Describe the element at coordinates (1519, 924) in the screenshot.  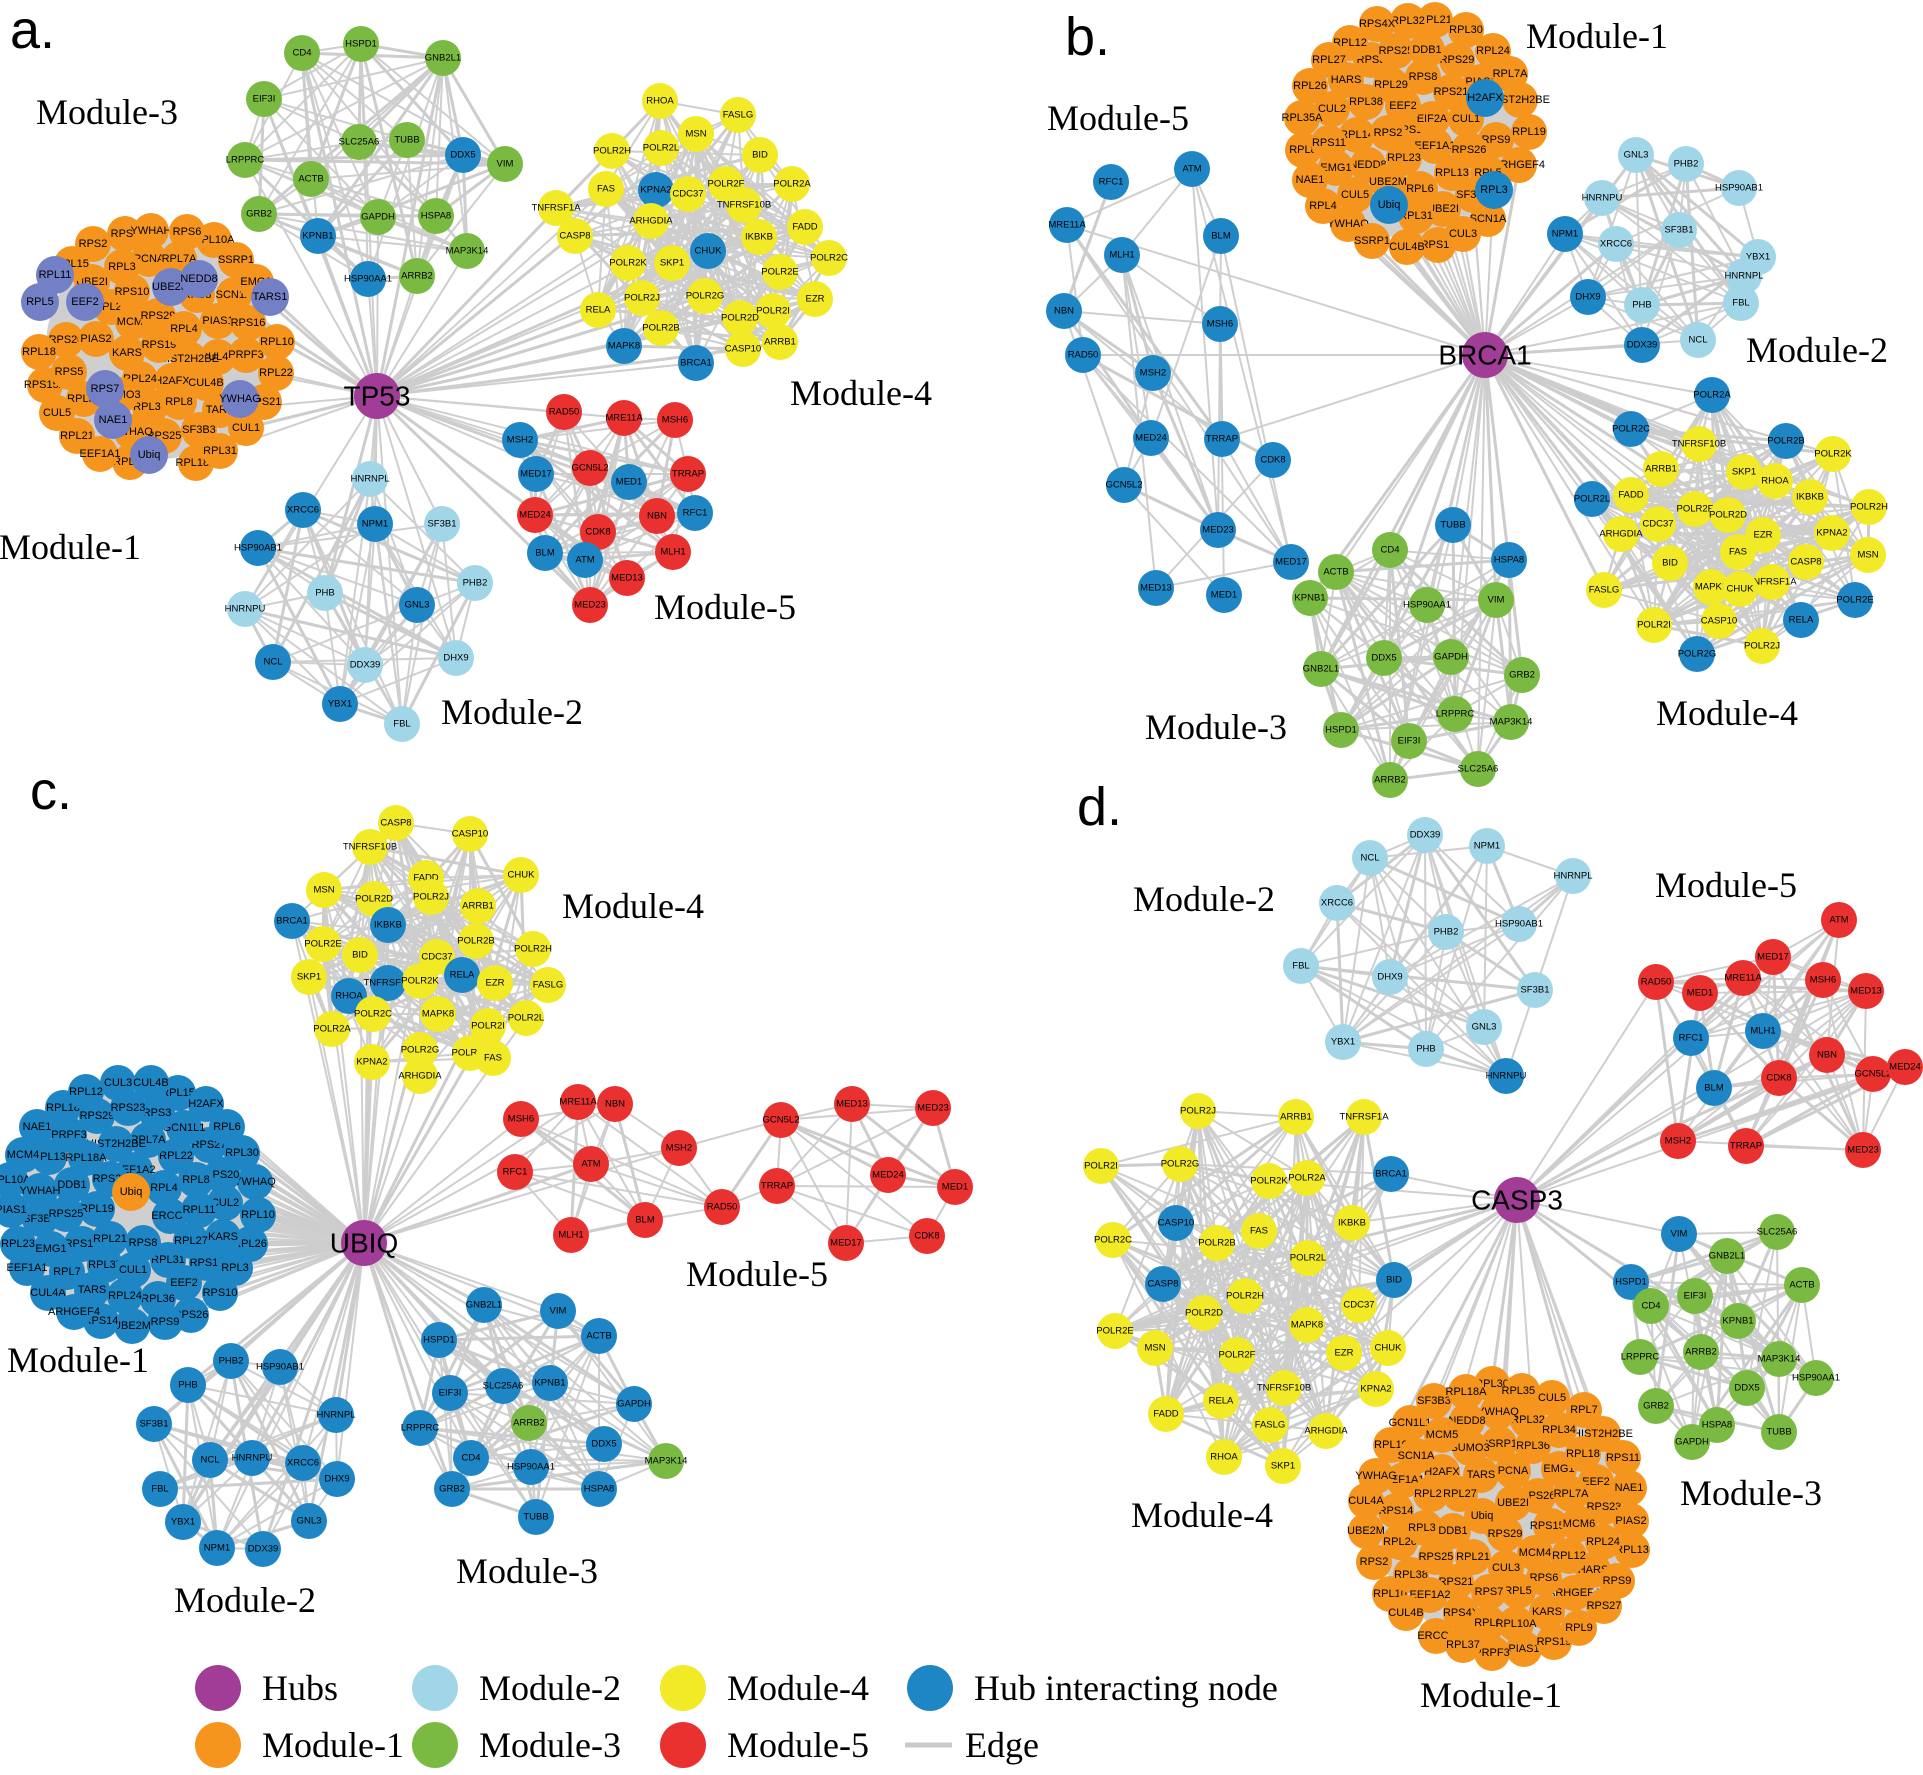
I see `svg-text: HSP90AB1` at that location.